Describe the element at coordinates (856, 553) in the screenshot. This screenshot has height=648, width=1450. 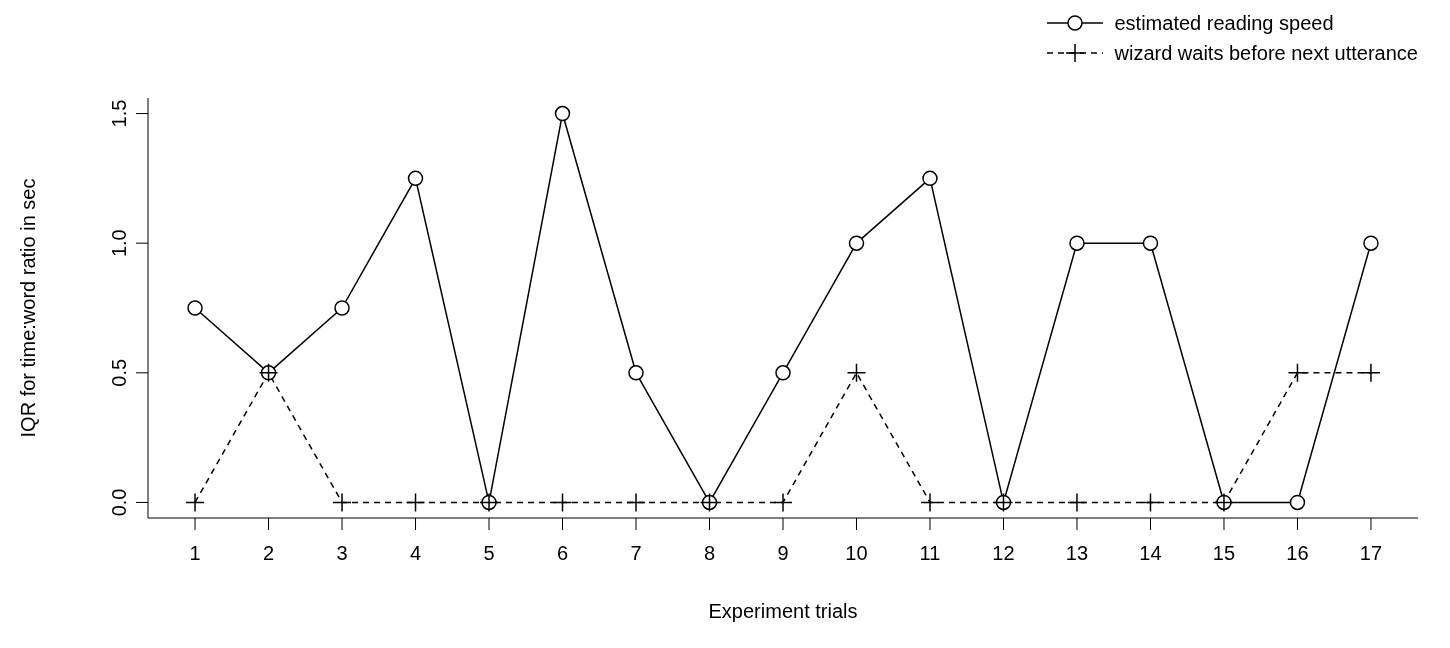
I see `x-tick-label: 10` at that location.